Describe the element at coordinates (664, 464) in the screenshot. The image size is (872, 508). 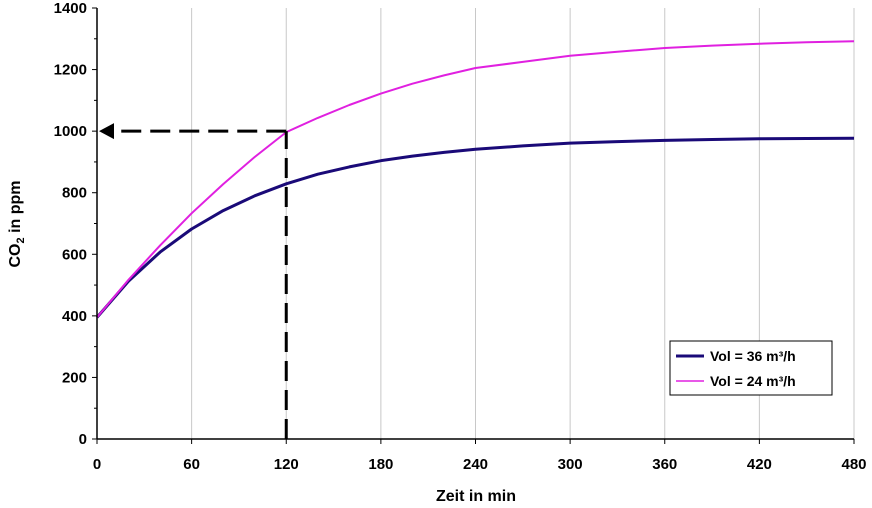
I see `x-tick-label-360: 360` at that location.